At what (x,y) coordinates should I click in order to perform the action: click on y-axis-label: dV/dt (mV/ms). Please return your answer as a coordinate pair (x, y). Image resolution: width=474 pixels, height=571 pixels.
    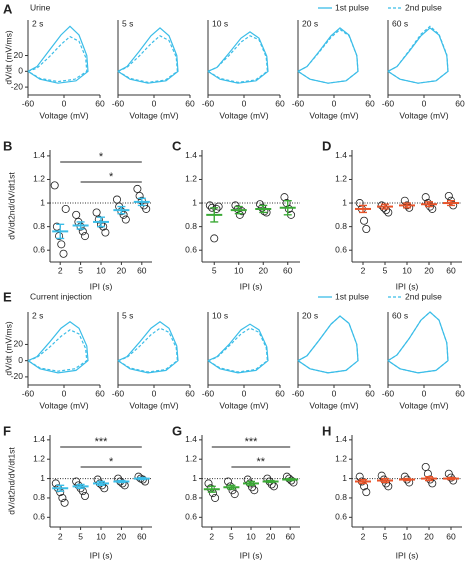
    Looking at the image, I should click on (8, 57).